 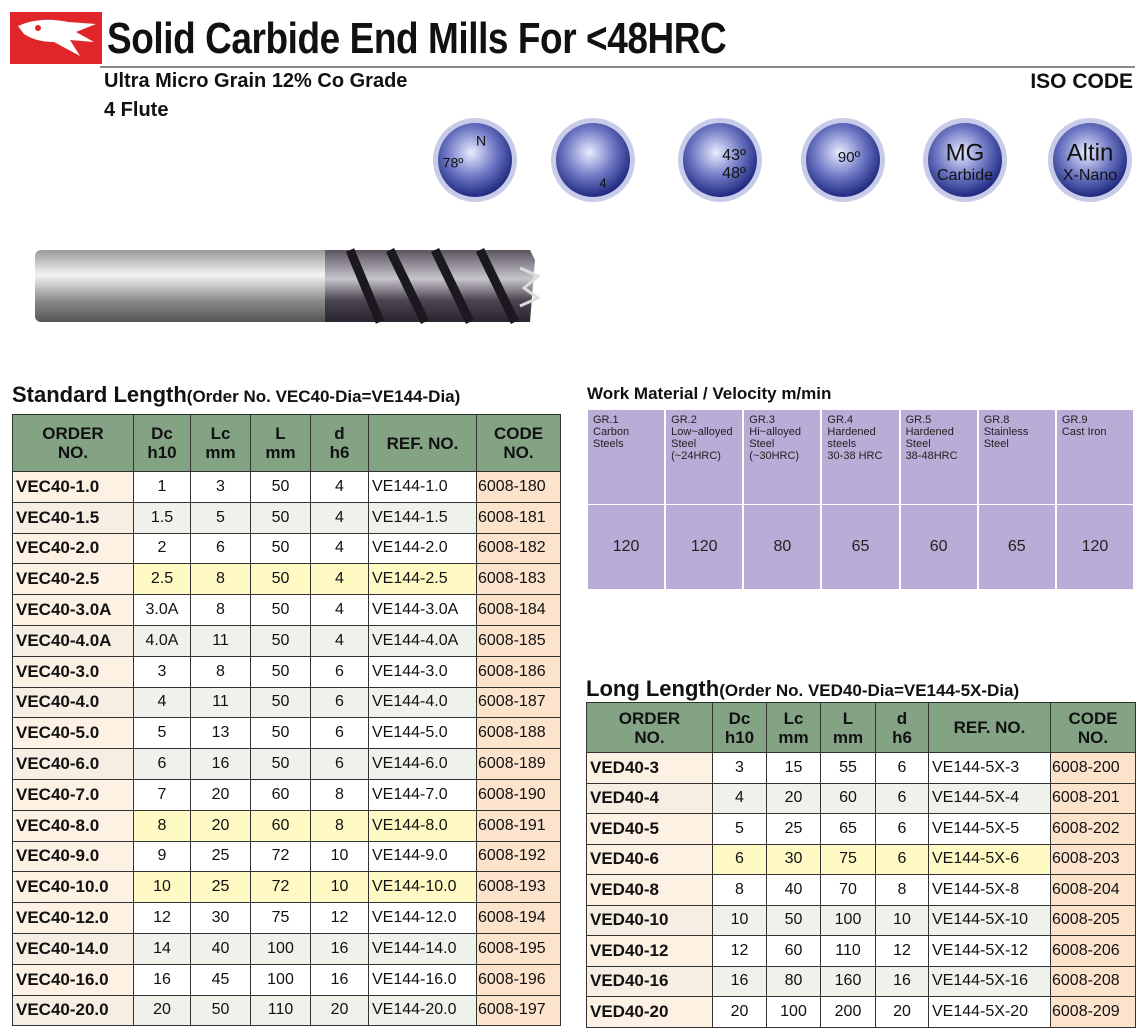 I want to click on table-cell: 6008-208, so click(x=1093, y=981).